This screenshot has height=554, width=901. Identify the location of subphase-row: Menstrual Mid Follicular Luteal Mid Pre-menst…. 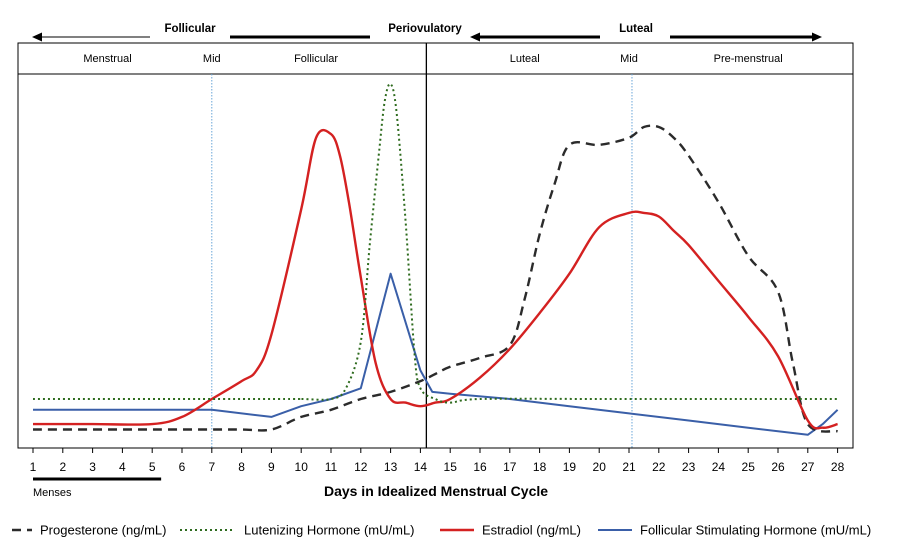
(432, 59).